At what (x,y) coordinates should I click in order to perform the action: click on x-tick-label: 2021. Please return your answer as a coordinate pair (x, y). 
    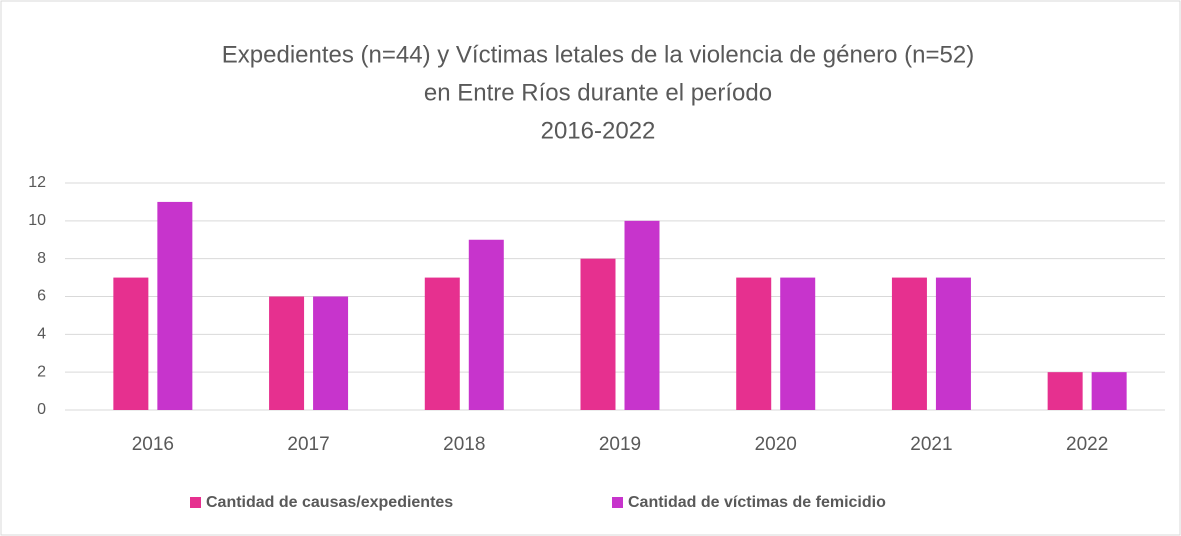
    Looking at the image, I should click on (931, 444).